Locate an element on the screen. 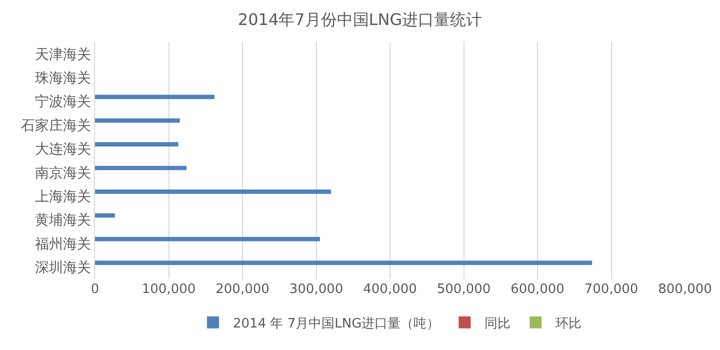 The width and height of the screenshot is (720, 350). x-tick-label: 800,000 is located at coordinates (685, 289).